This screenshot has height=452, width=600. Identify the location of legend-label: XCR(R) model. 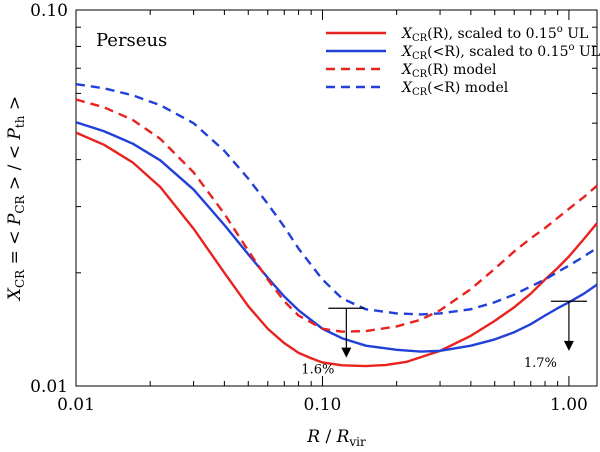
(449, 71).